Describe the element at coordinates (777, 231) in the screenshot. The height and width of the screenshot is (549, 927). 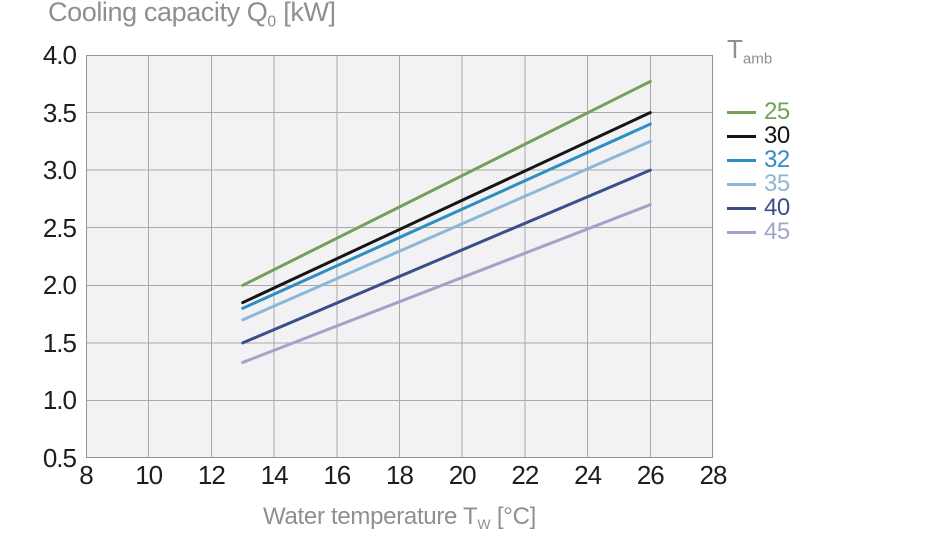
I see `legend-label-45: 45` at that location.